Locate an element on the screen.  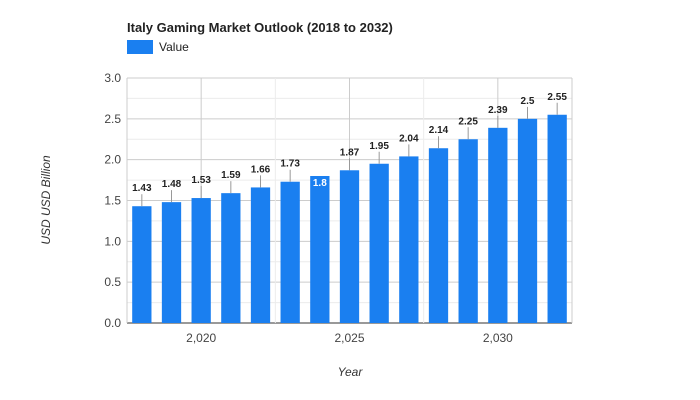
y-tick-label: 1.5 is located at coordinates (112, 201).